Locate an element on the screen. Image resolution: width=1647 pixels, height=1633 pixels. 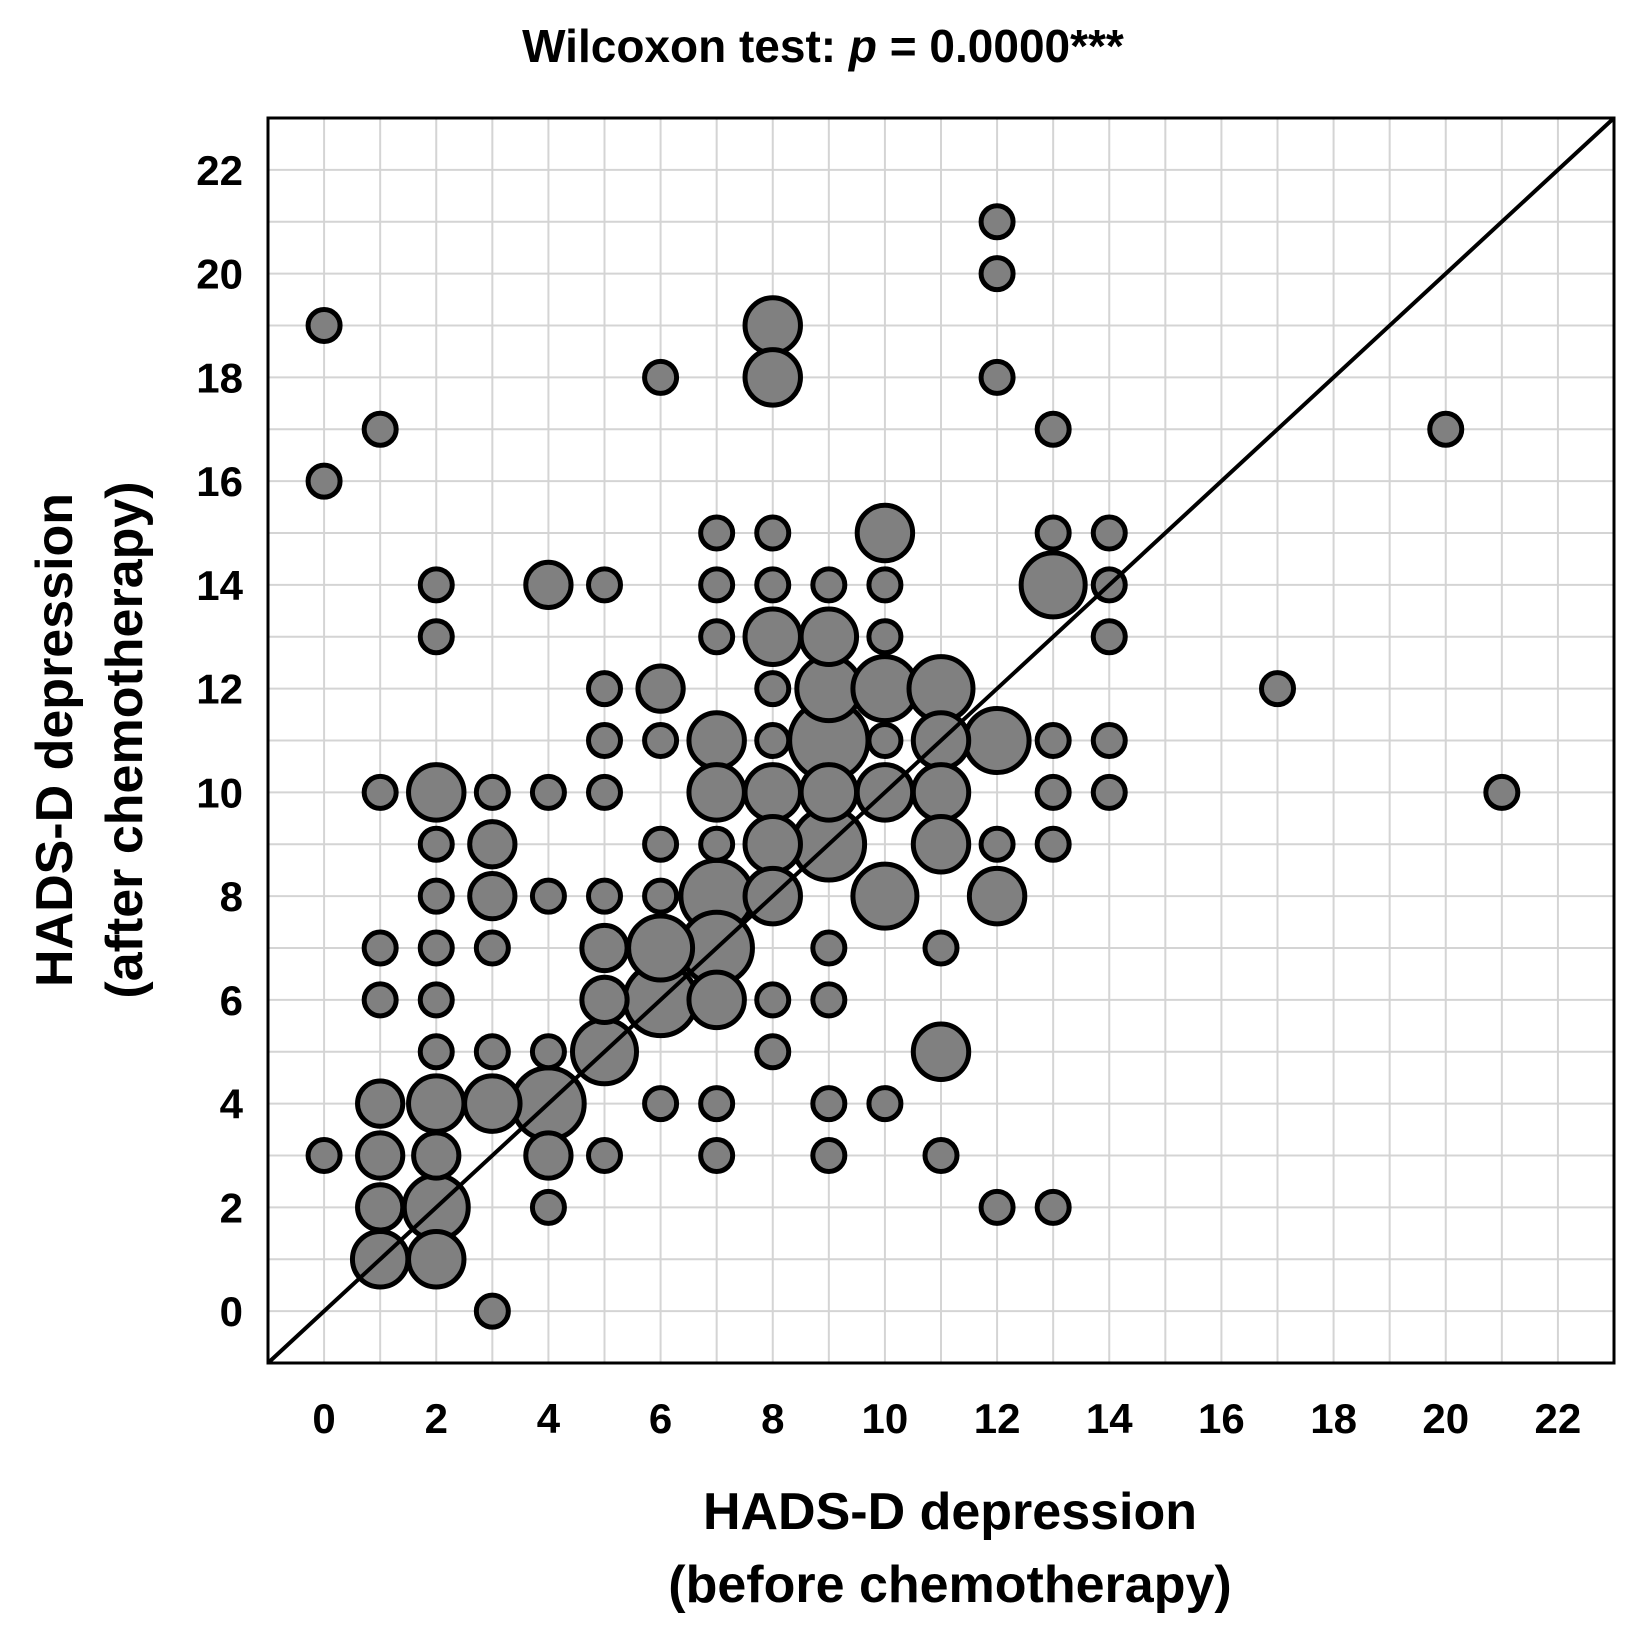
chart-title-p: p is located at coordinates (862, 46).